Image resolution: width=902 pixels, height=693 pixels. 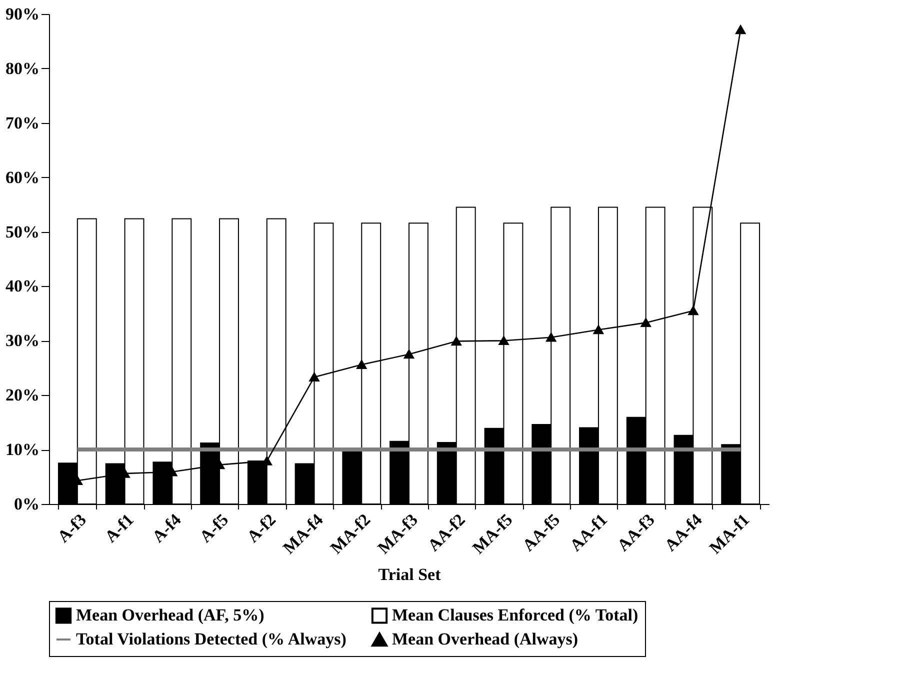 What do you see at coordinates (23, 68) in the screenshot?
I see `y-tick-label: 80%` at bounding box center [23, 68].